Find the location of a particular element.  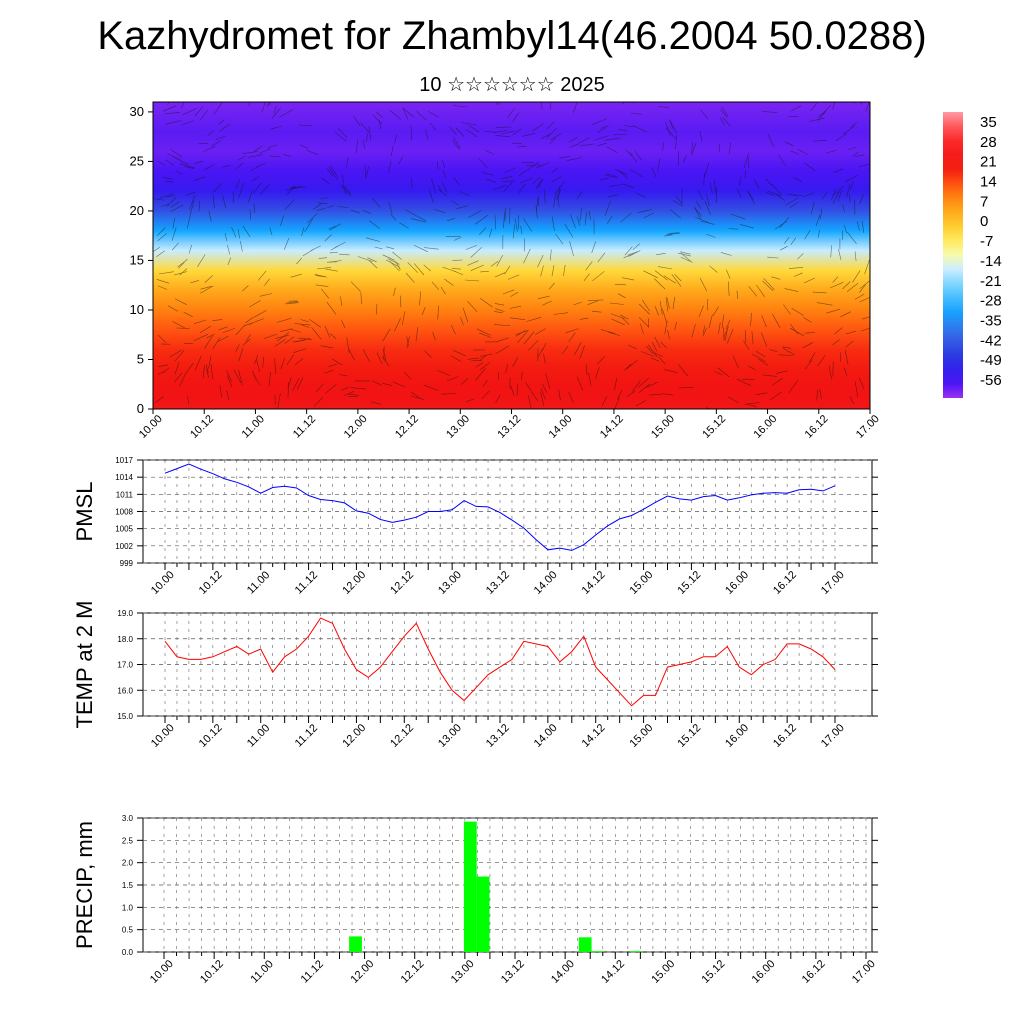

y-tick-label: 18.0 is located at coordinates (125, 639).